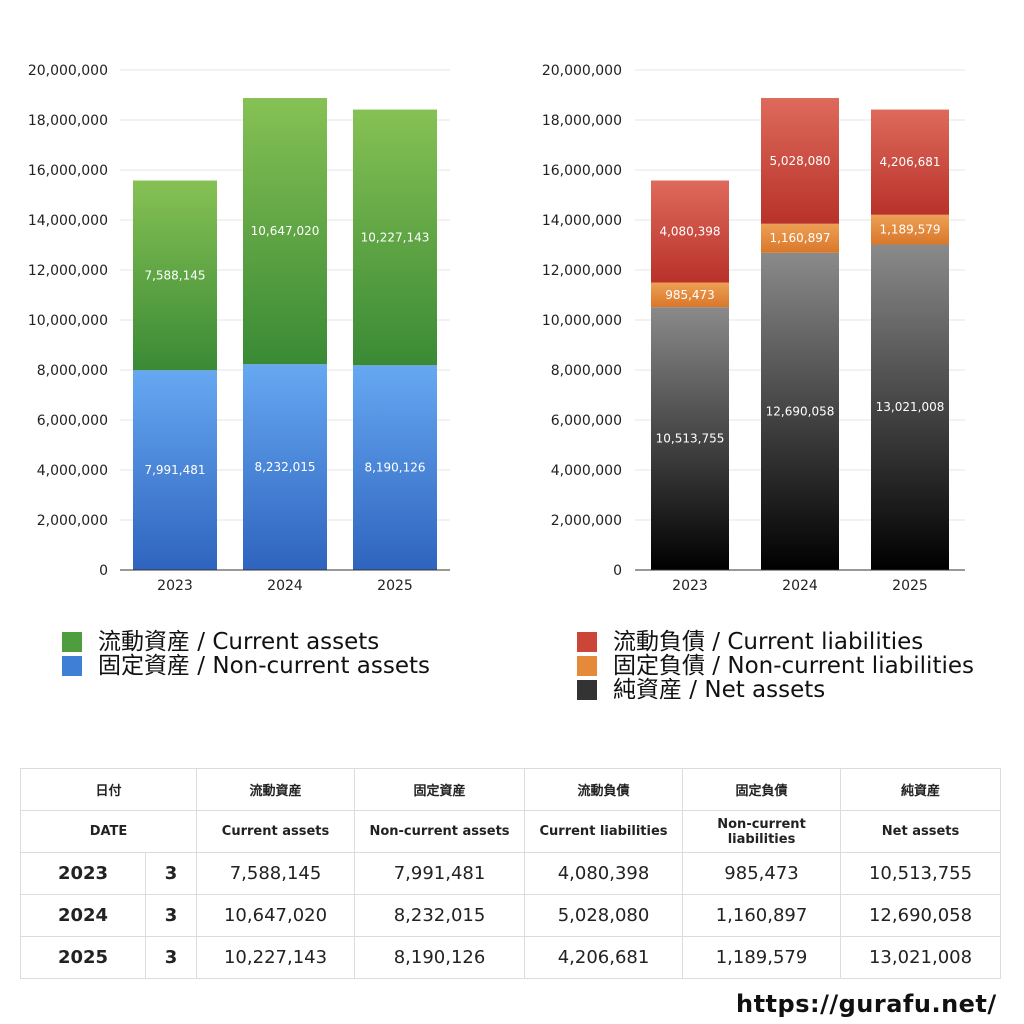 Image resolution: width=1024 pixels, height=1024 pixels. Describe the element at coordinates (440, 915) in the screenshot. I see `table-cell: 8,232,015` at that location.